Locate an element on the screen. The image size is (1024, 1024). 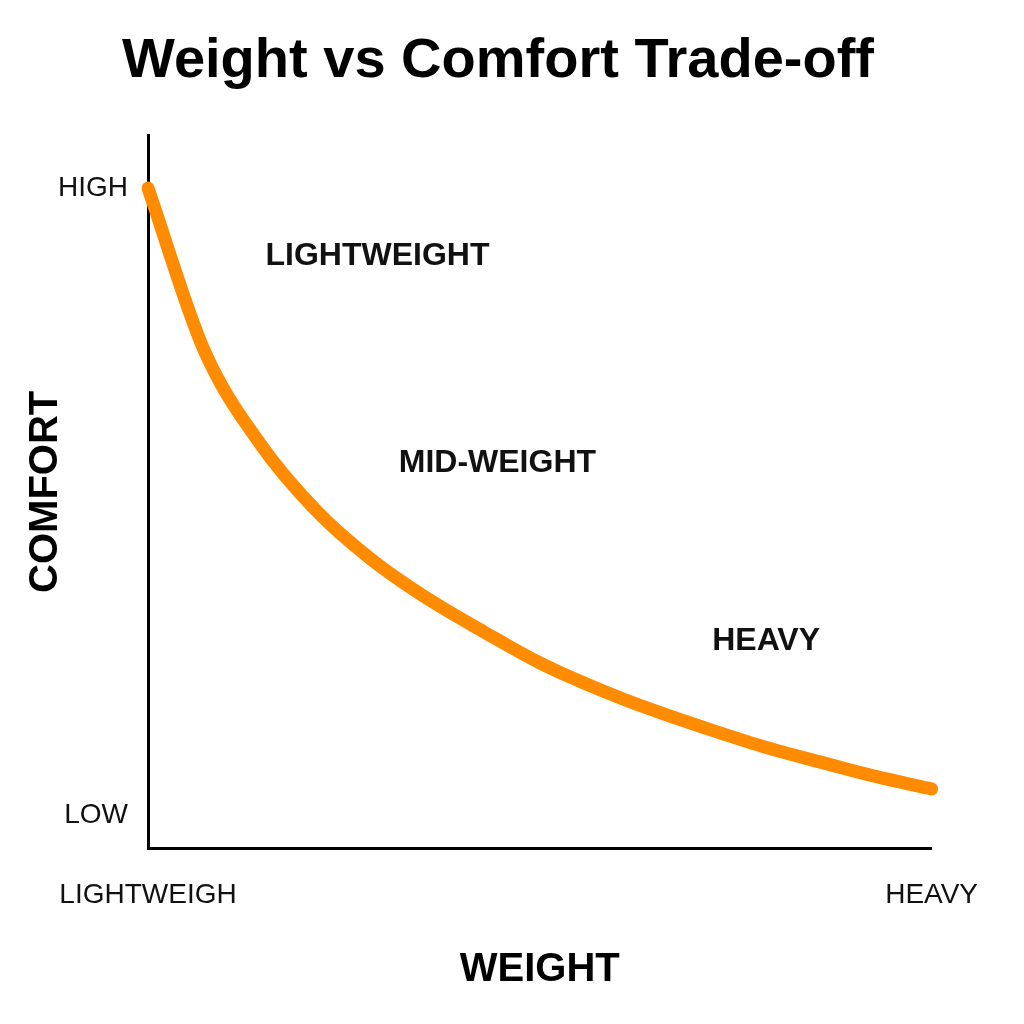
annotation: MID-WEIGHT is located at coordinates (497, 461).